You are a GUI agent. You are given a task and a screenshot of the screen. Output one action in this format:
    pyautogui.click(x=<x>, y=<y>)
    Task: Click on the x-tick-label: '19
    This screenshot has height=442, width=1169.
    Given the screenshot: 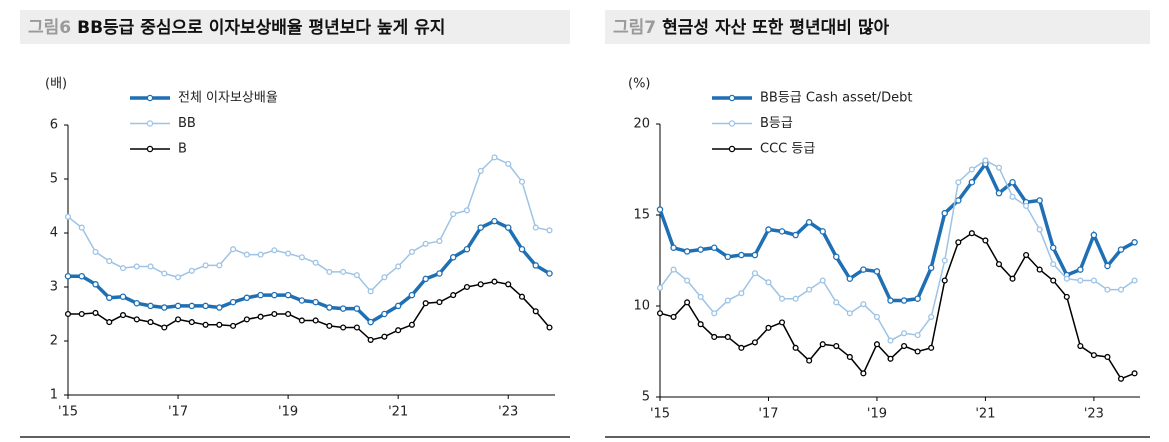 What is the action you would take?
    pyautogui.click(x=877, y=414)
    